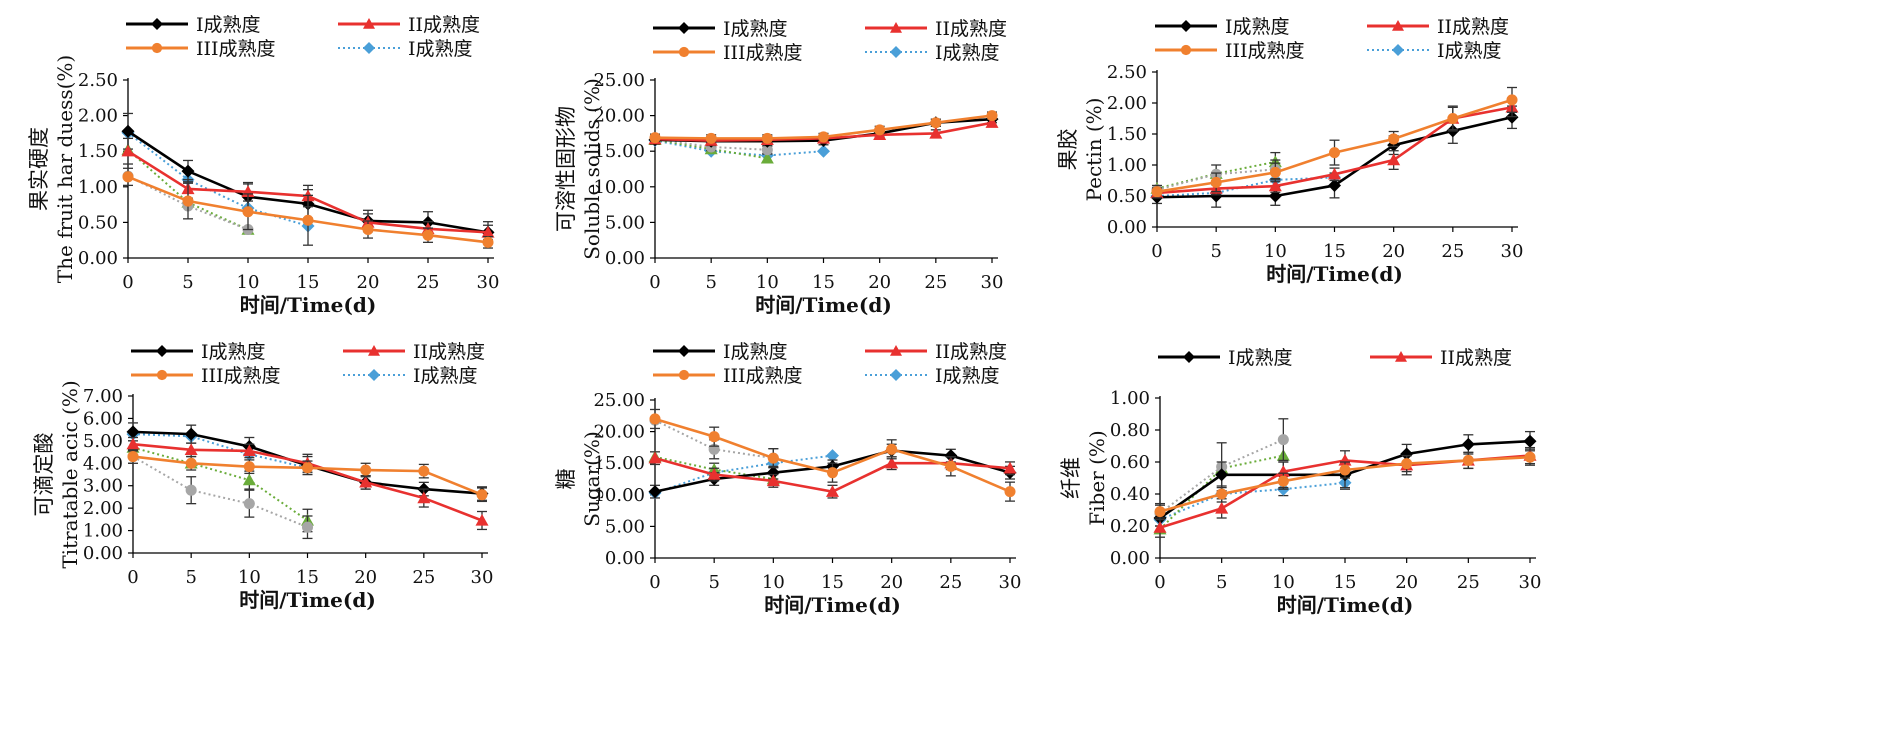 The image size is (1890, 756). What do you see at coordinates (625, 222) in the screenshot?
I see `y-tick-label: 5.00` at bounding box center [625, 222].